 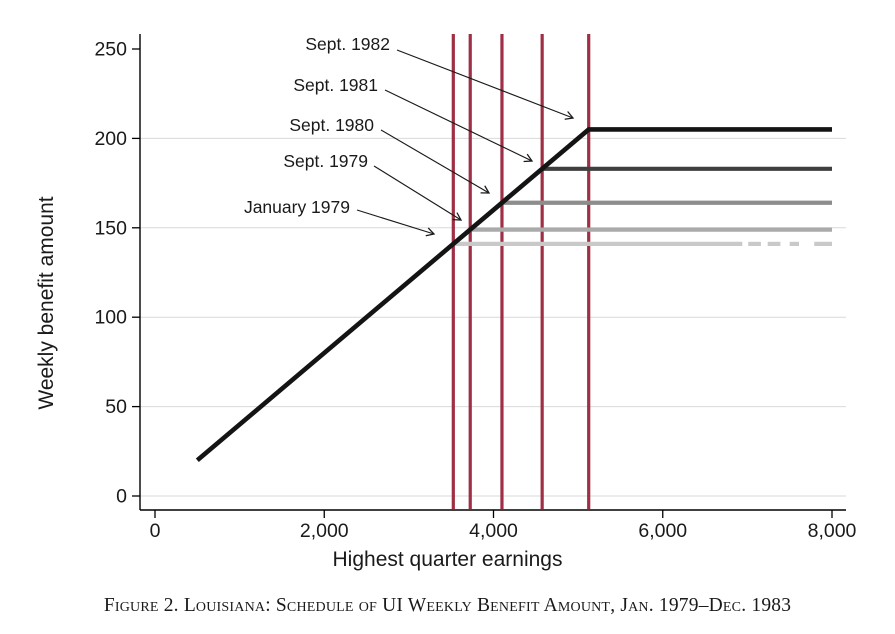 What do you see at coordinates (347, 44) in the screenshot?
I see `annotation-label-sept-1982: Sept. 1982` at bounding box center [347, 44].